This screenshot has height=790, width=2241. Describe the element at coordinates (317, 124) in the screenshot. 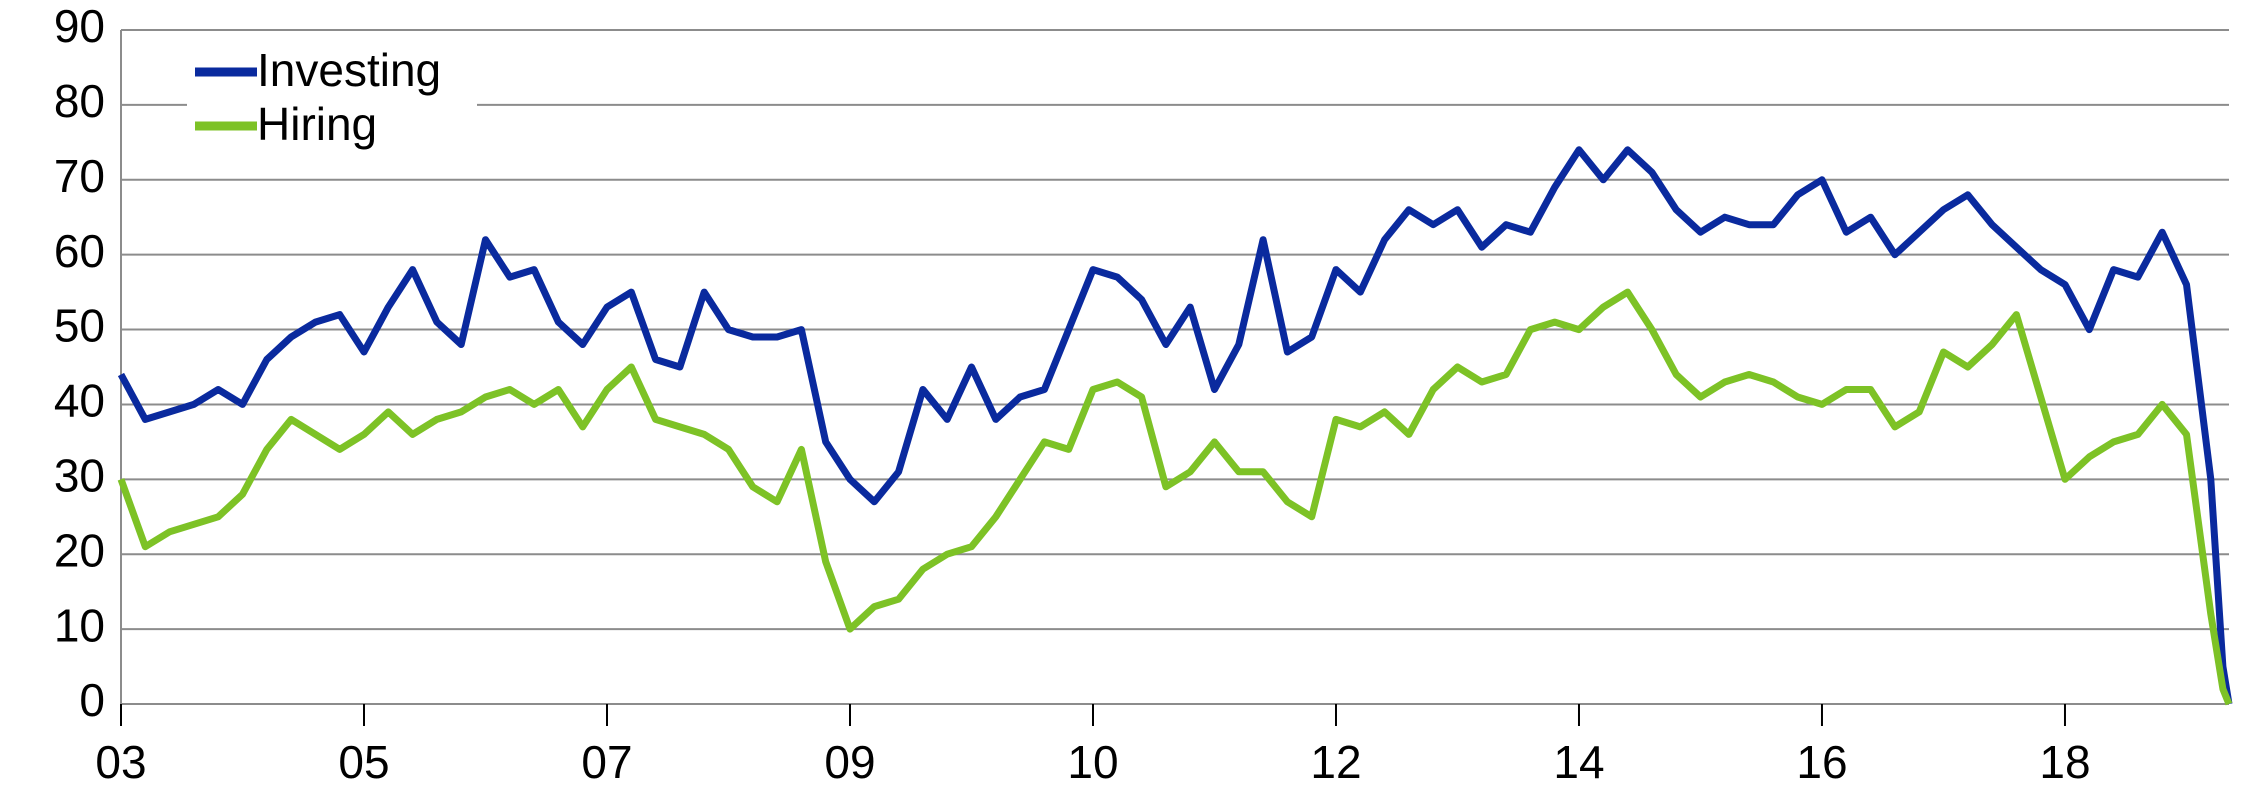

I see `legend-label: Hiring` at that location.